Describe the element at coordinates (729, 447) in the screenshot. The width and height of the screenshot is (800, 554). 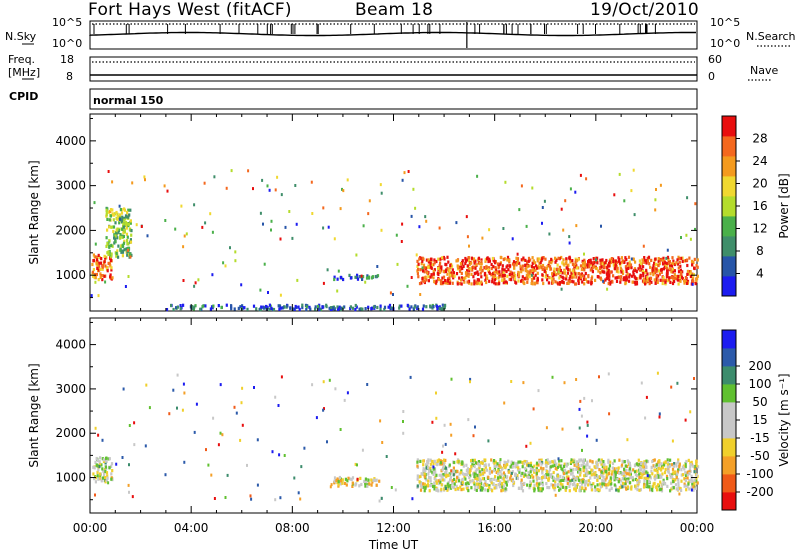
I see `velocity-colorbar-swatch` at that location.